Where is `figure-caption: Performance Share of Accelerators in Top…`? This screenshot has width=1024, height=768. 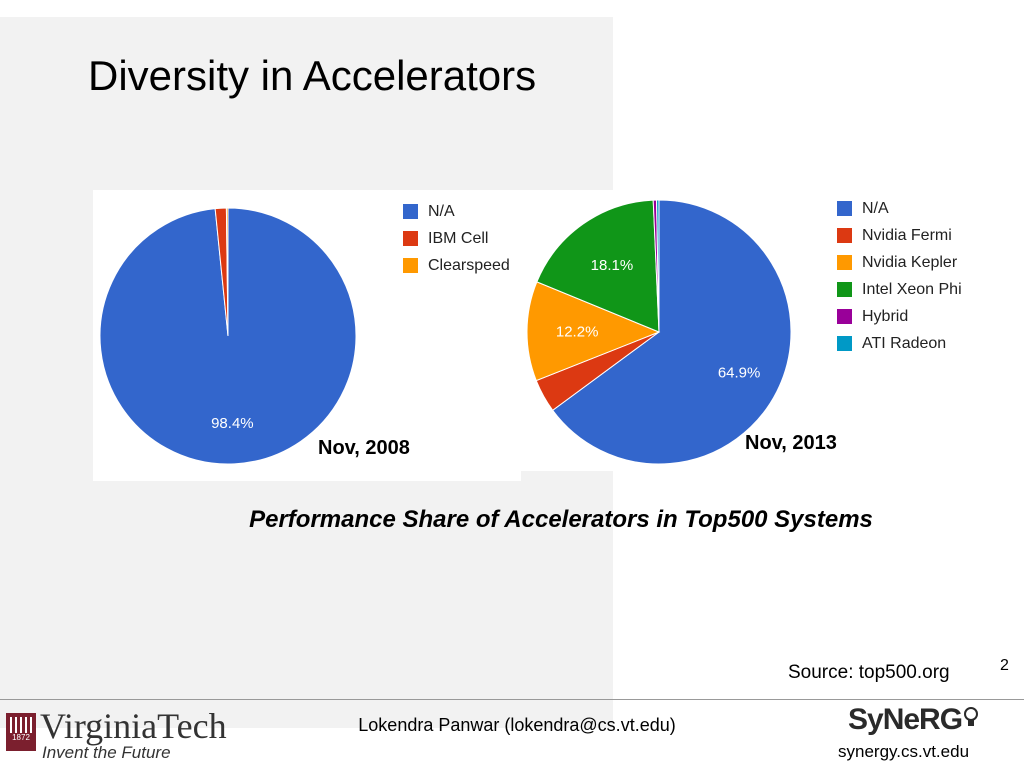 figure-caption: Performance Share of Accelerators in Top… is located at coordinates (561, 519).